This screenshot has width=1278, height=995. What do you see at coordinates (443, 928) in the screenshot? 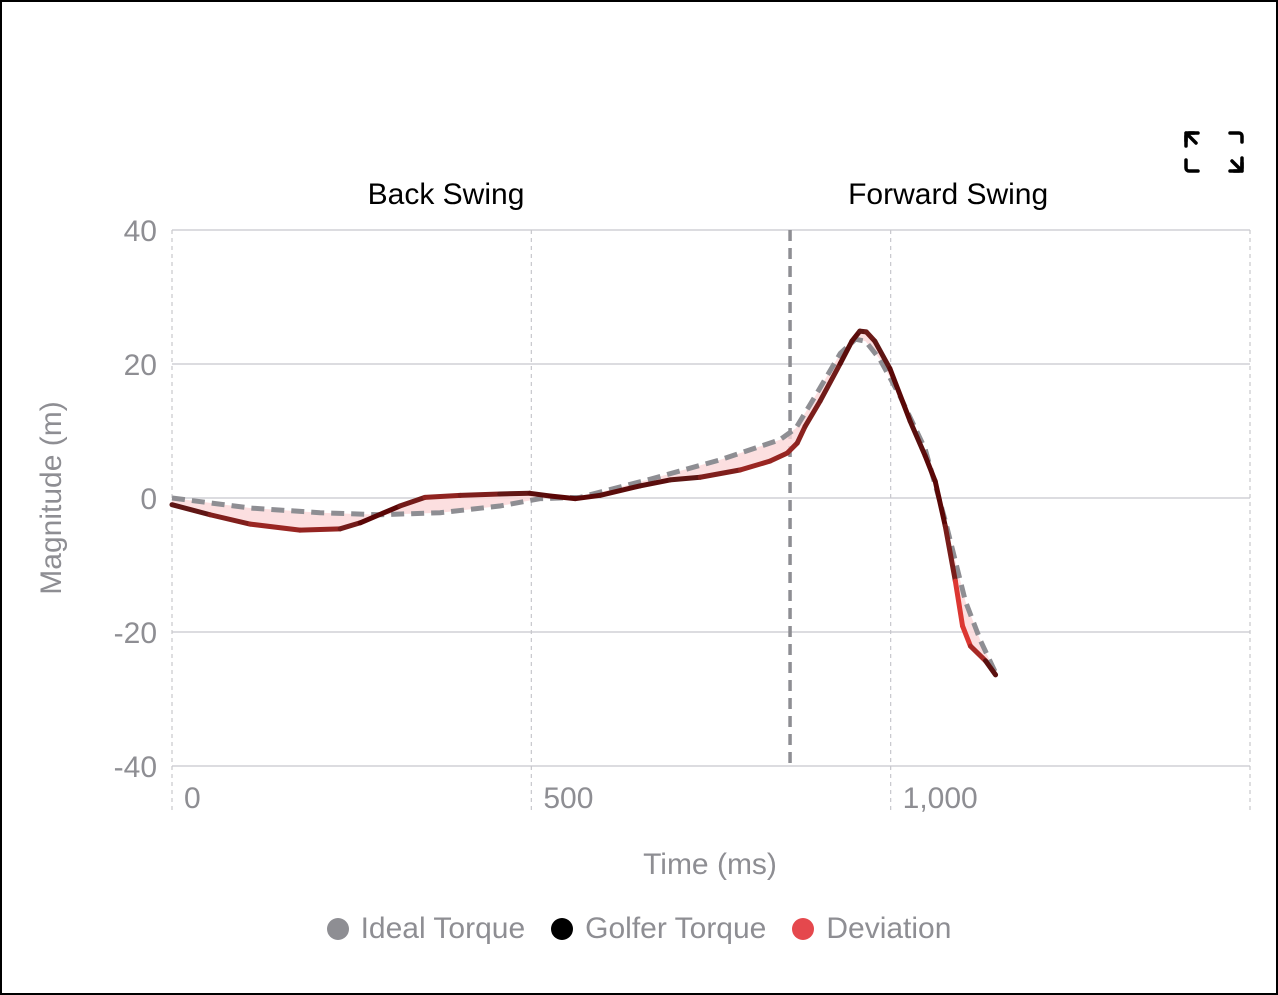
I see `legend-label: Ideal Torque` at bounding box center [443, 928].